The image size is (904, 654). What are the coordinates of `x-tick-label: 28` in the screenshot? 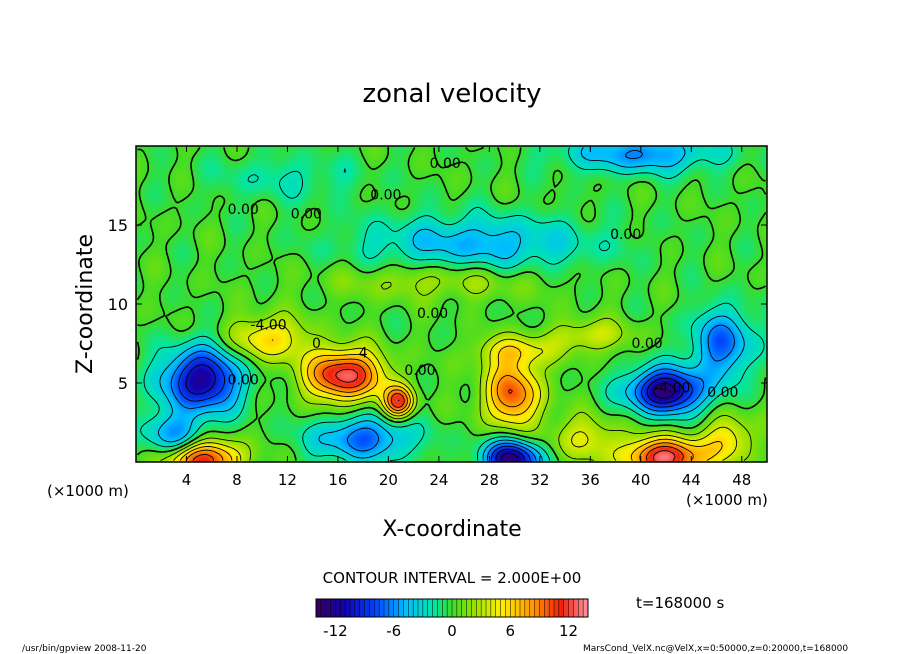 It's located at (489, 480).